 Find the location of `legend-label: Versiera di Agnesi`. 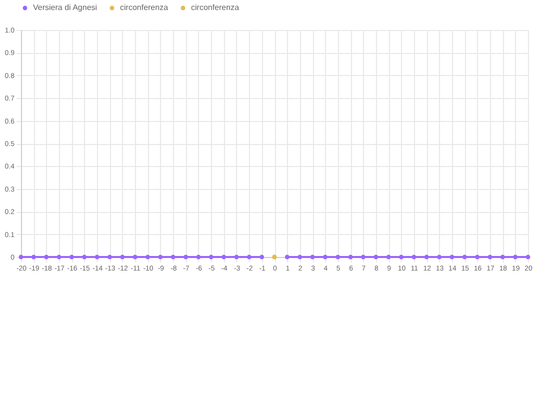

legend-label: Versiera di Agnesi is located at coordinates (65, 7).